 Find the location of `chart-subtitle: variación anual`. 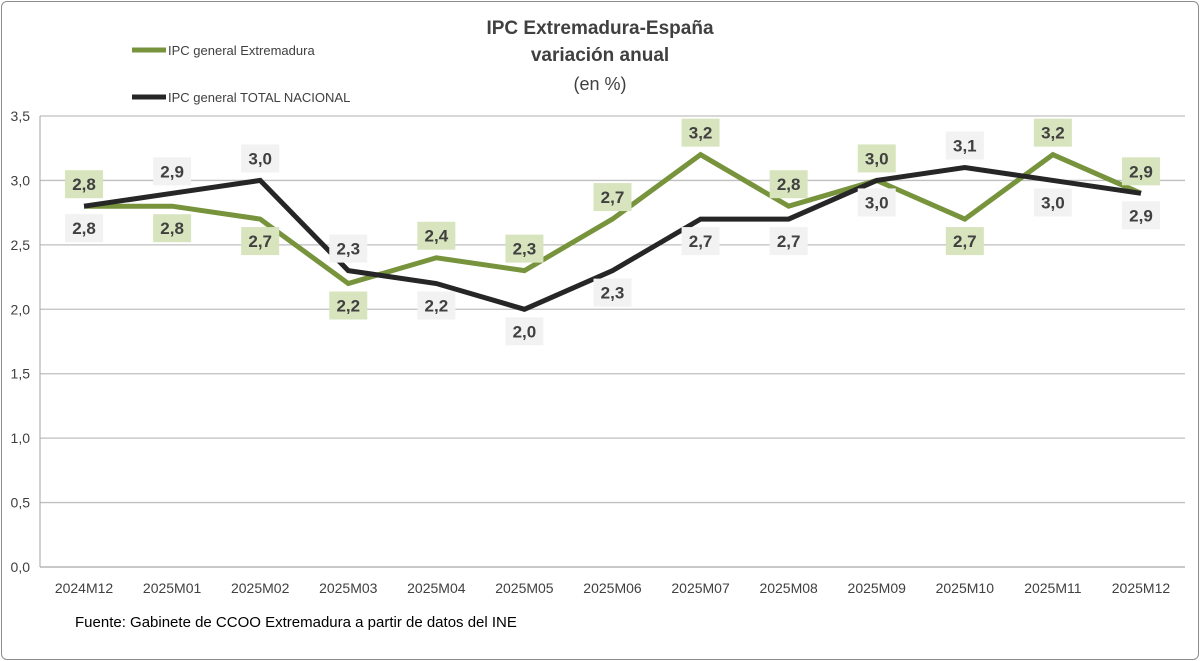

chart-subtitle: variación anual is located at coordinates (600, 55).